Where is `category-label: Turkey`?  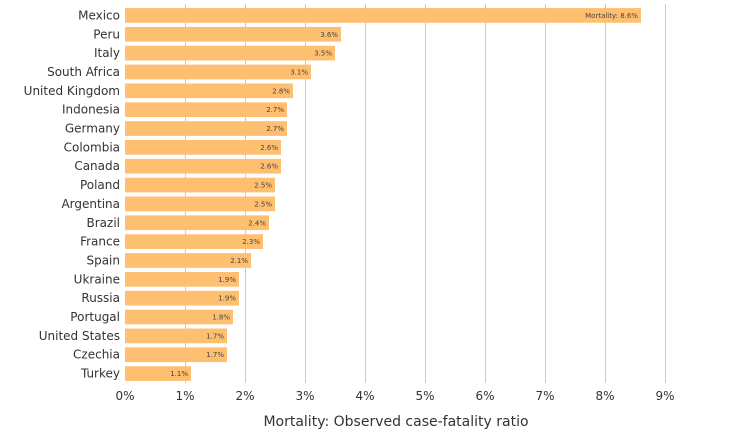
category-label: Turkey is located at coordinates (100, 374).